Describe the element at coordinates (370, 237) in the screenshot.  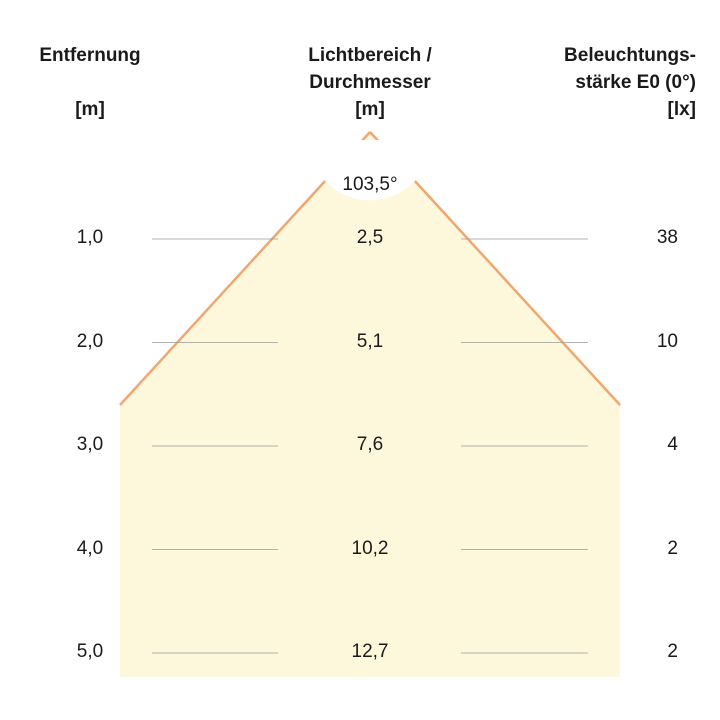
I see `row-diameter: 2,5` at that location.